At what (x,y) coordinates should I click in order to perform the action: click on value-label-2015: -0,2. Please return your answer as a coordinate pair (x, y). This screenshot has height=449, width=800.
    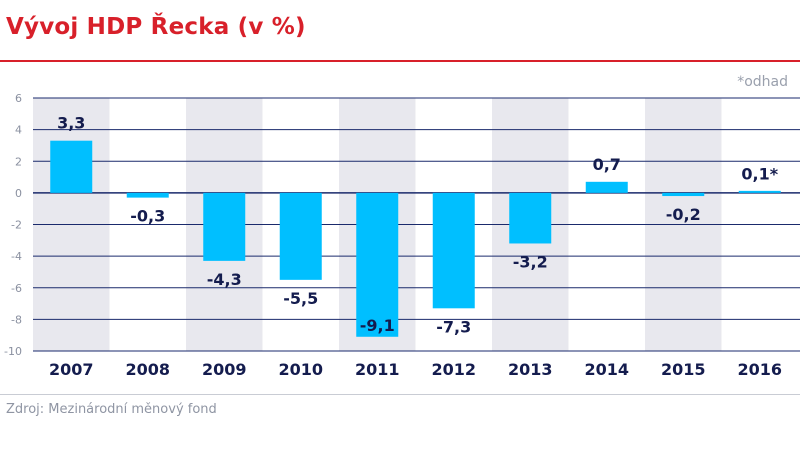
    Looking at the image, I should click on (683, 214).